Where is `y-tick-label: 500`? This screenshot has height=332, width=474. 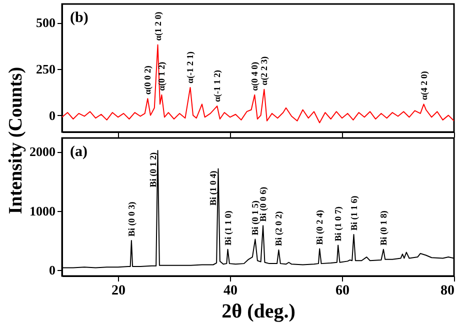
y-tick-label: 500 is located at coordinates (46, 22).